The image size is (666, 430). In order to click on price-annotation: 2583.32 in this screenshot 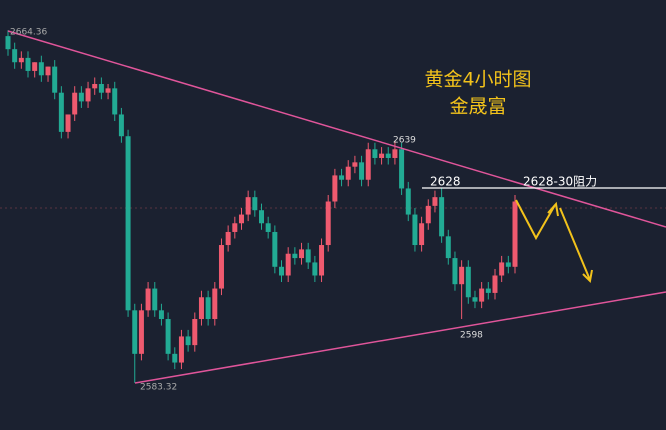, I will do `click(158, 388)`.